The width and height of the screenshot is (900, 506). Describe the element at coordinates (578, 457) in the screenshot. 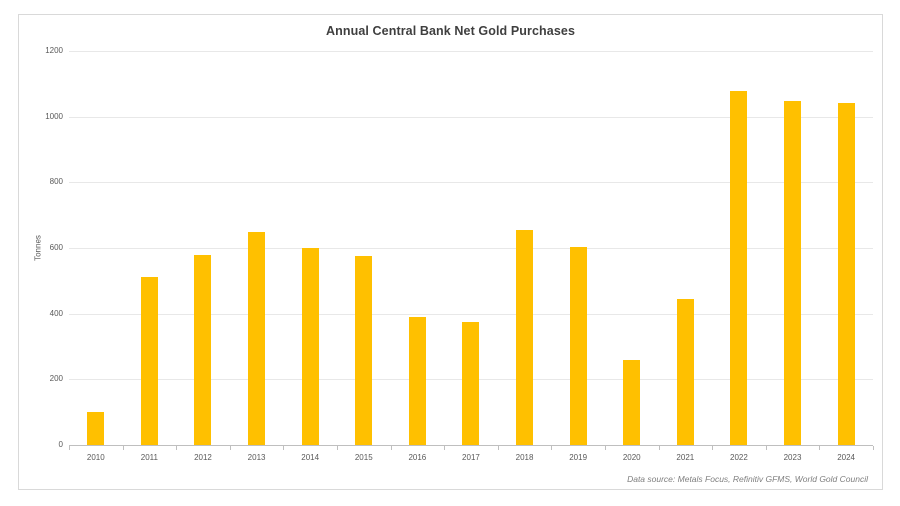

I see `x-tick-label: 2019` at that location.